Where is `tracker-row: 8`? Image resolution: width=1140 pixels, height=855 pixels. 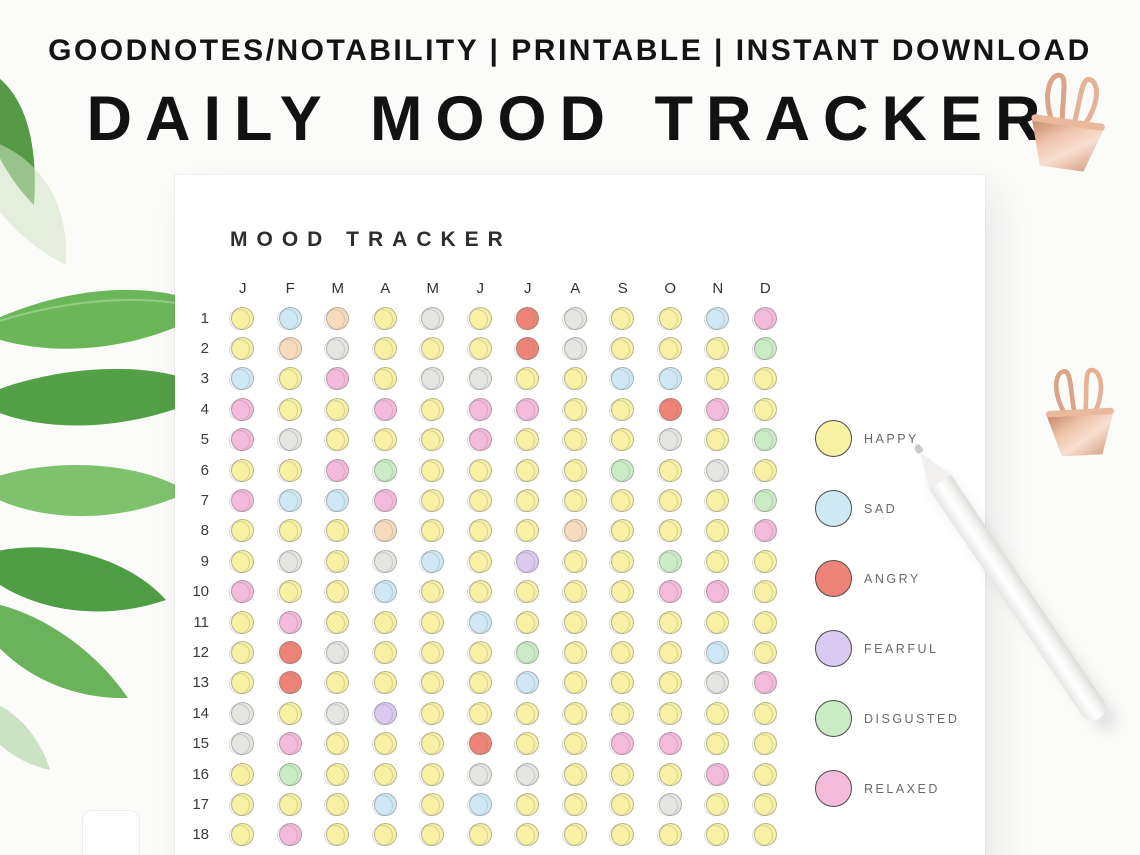 tracker-row: 8 is located at coordinates (486, 531).